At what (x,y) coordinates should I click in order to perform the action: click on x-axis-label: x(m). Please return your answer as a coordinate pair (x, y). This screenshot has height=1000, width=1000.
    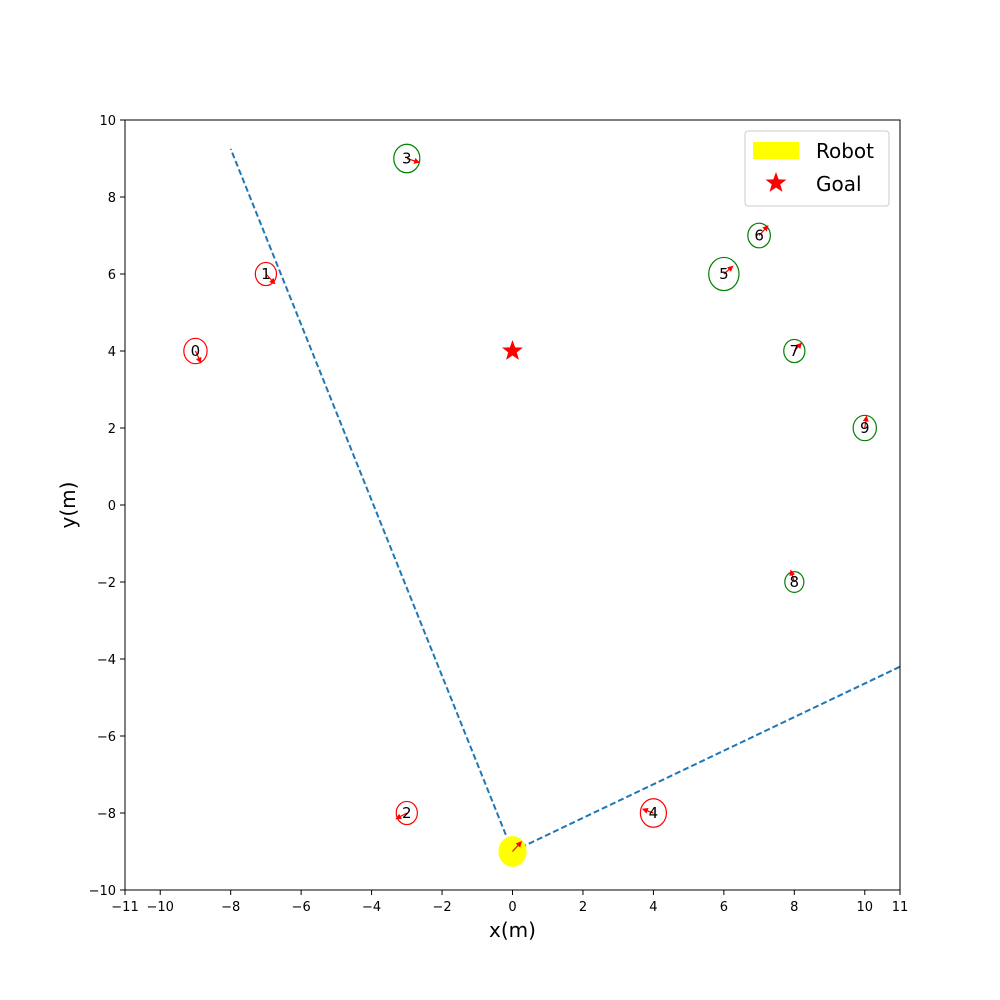
    Looking at the image, I should click on (512, 930).